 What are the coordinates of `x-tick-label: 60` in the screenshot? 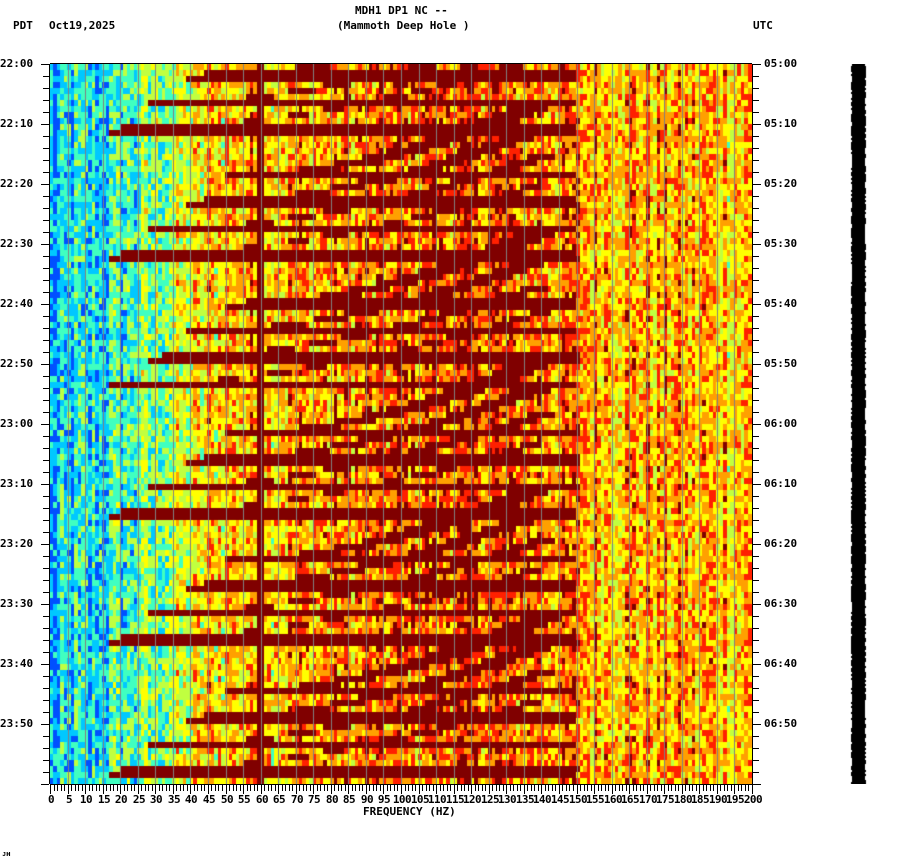 It's located at (262, 799).